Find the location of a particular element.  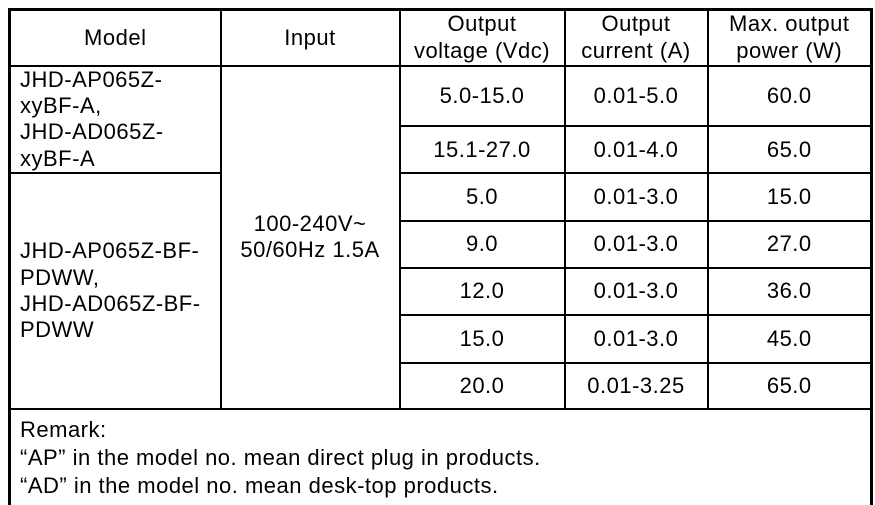

max-power-cell: 27.0 is located at coordinates (789, 245).